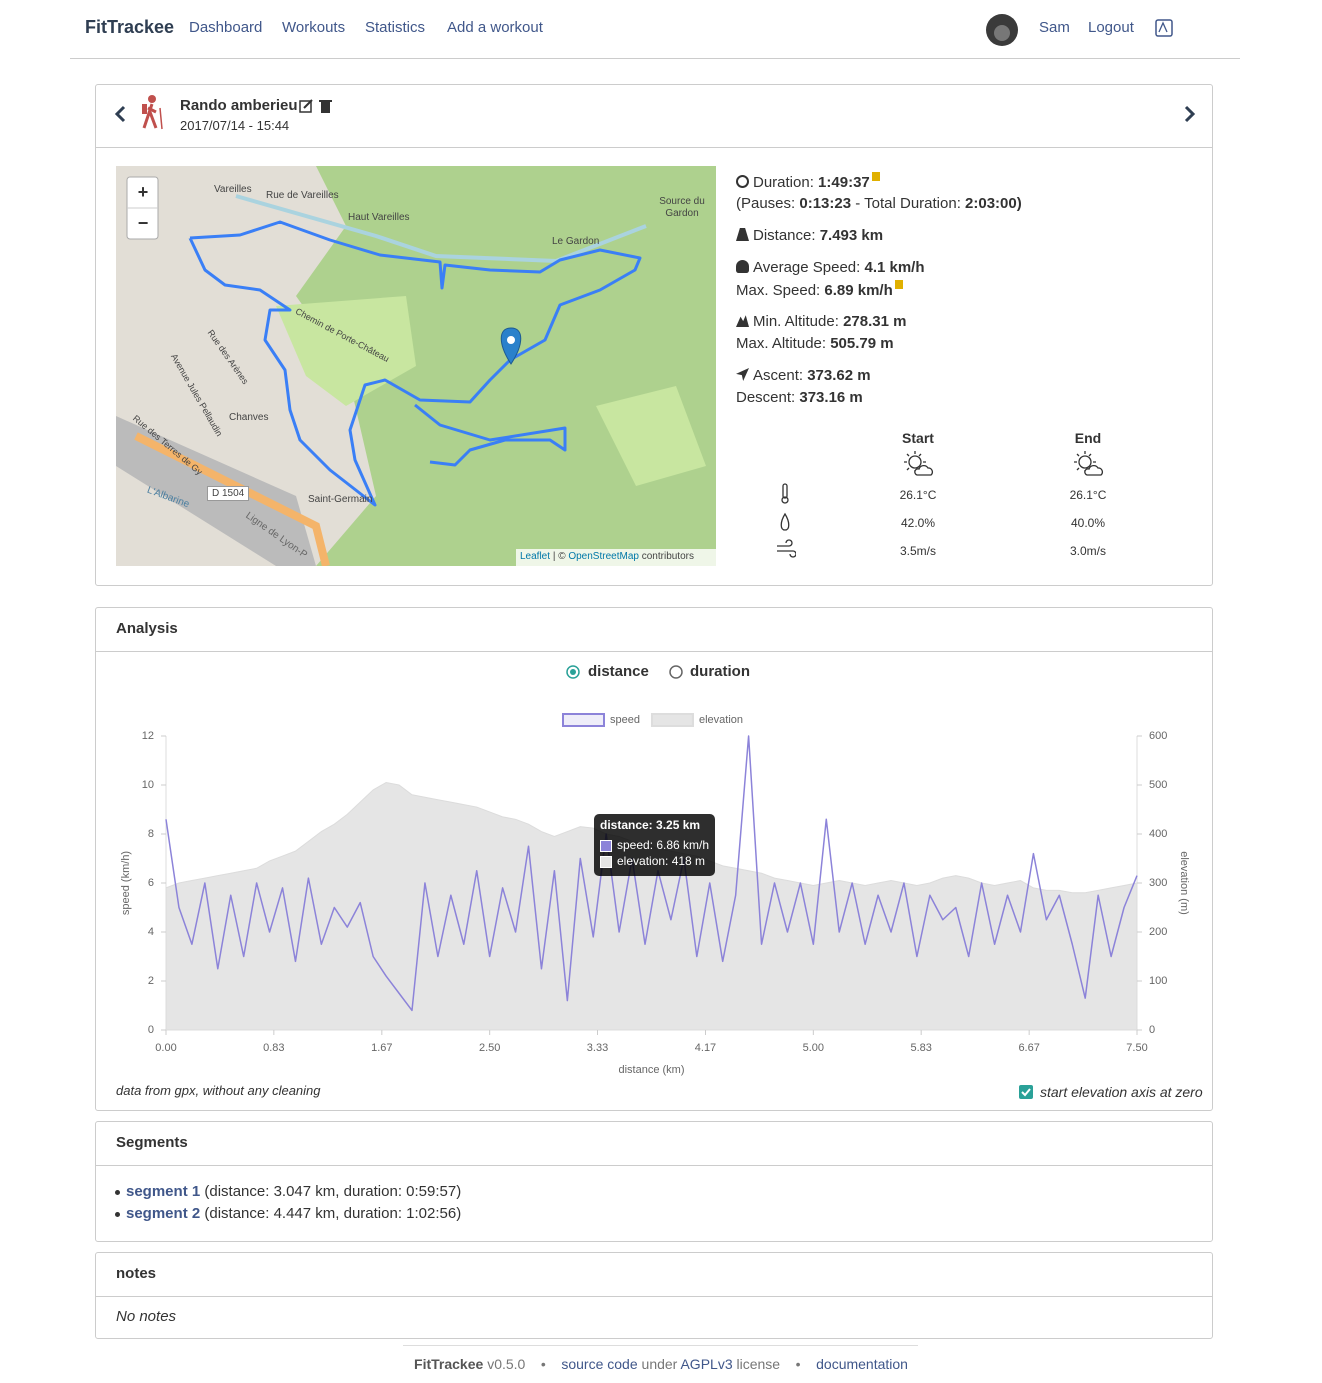  Describe the element at coordinates (672, 720) in the screenshot. I see `legend-swatch` at that location.